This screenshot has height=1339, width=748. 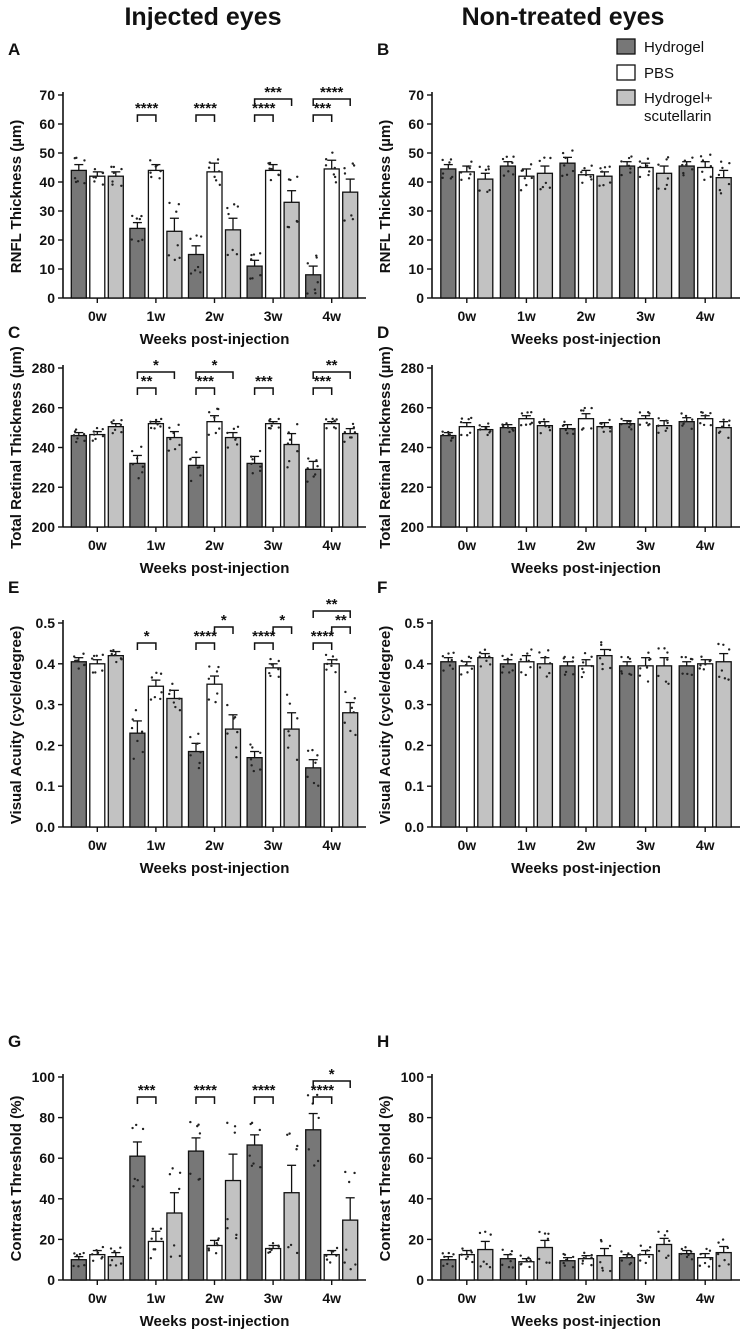 I want to click on significance-bracket, so click(x=214, y=375).